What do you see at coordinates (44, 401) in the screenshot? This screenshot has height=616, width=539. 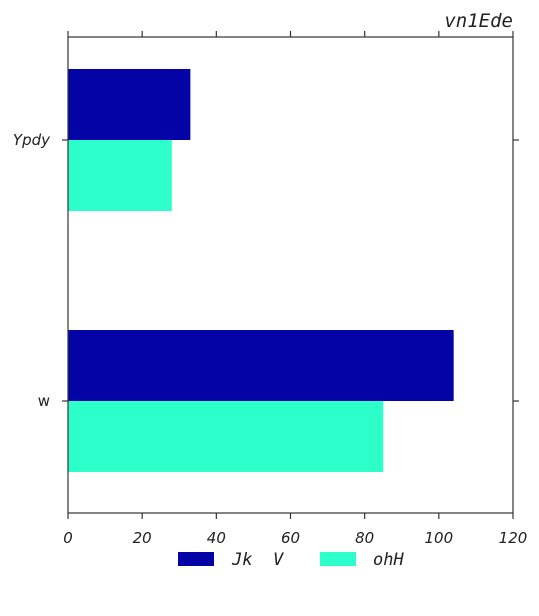 I see `y-category-label: w` at bounding box center [44, 401].